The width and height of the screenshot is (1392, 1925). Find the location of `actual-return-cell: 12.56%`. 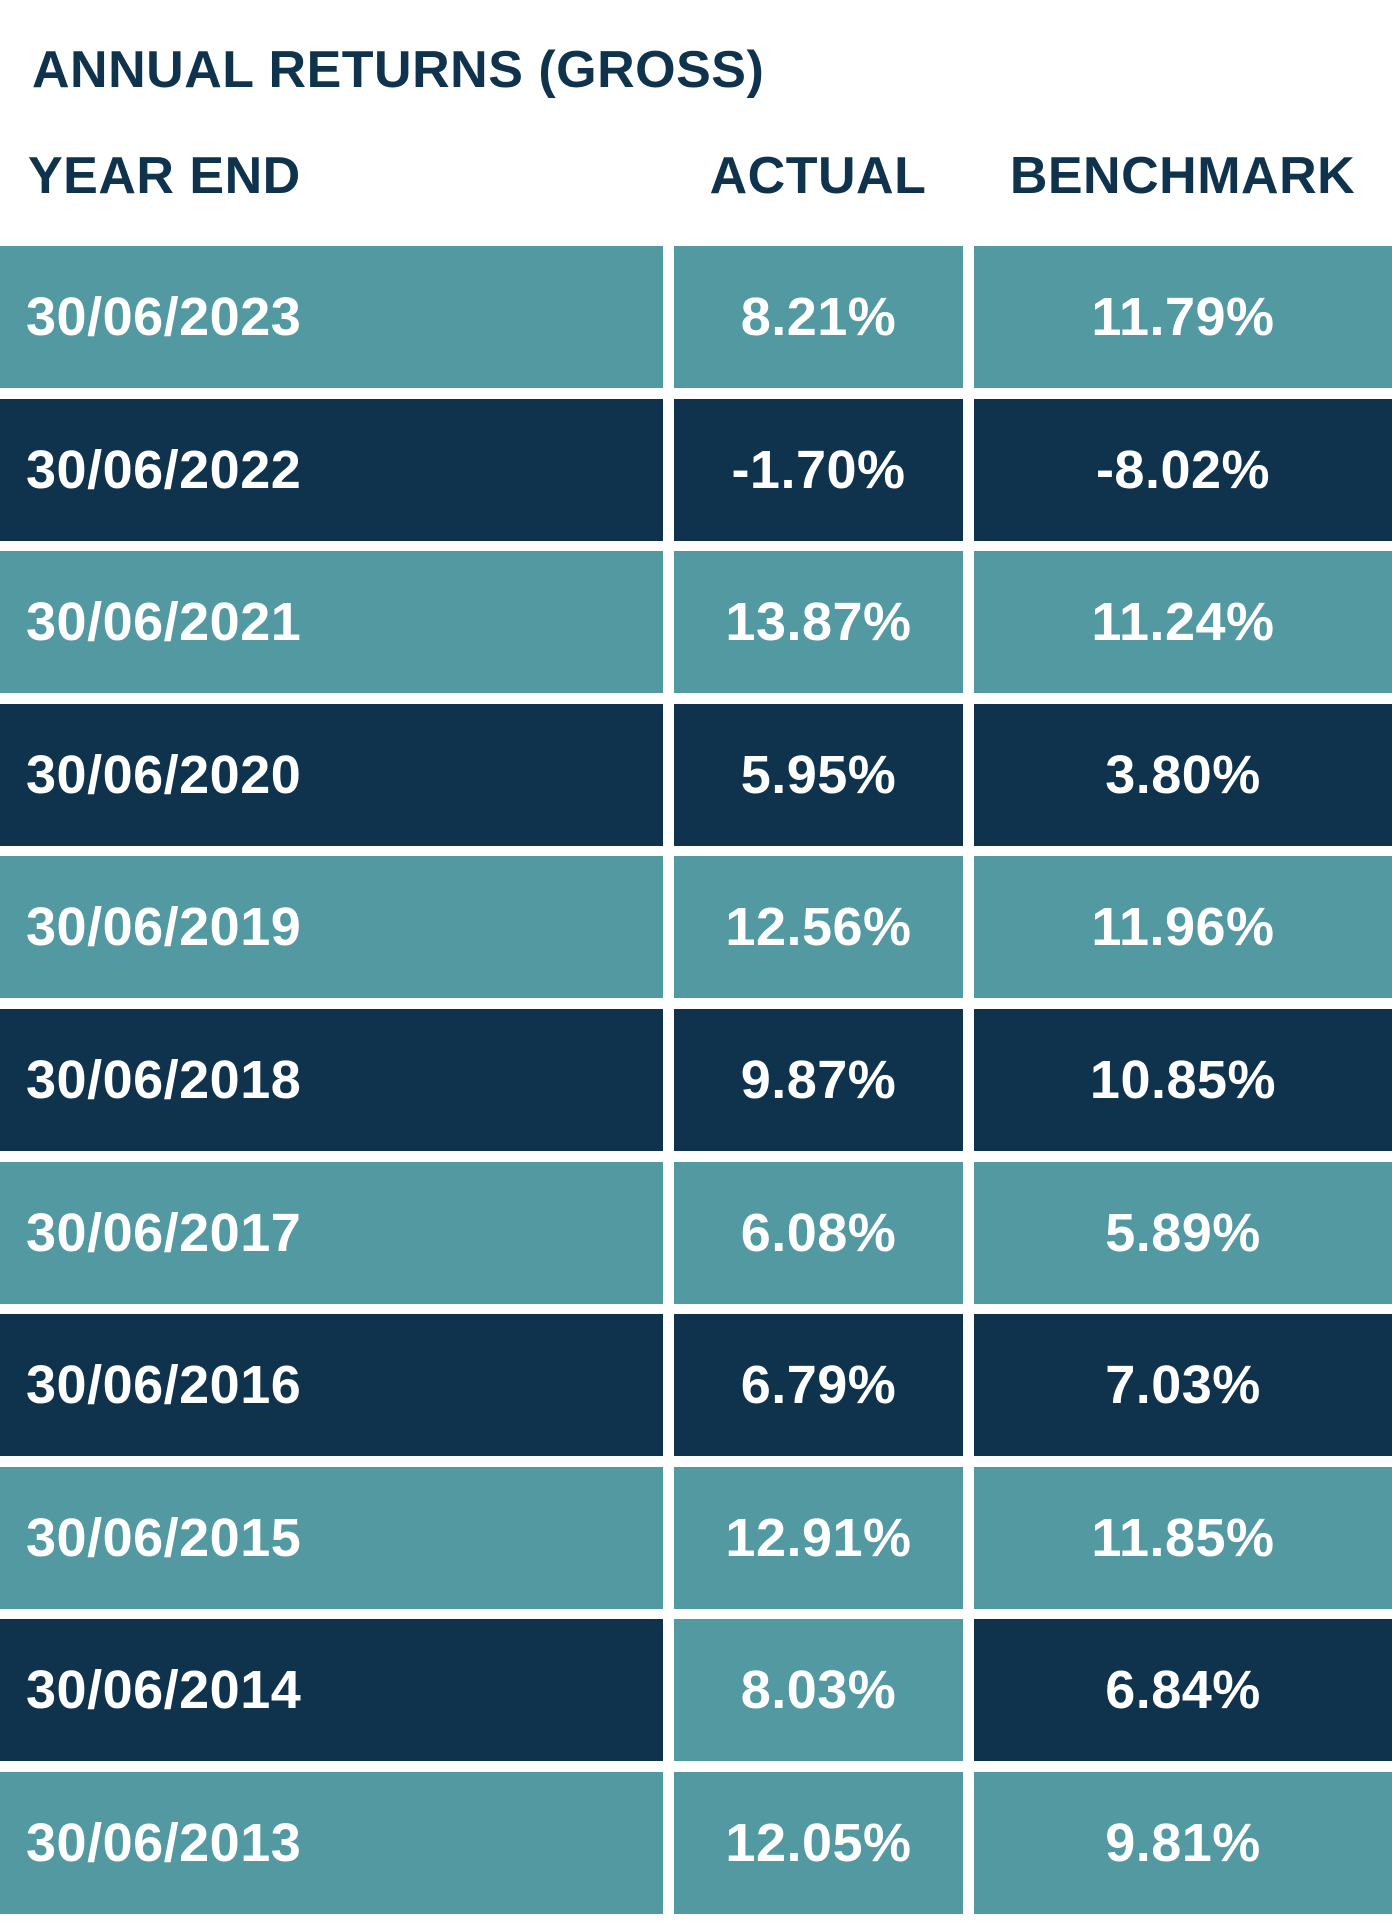

actual-return-cell: 12.56% is located at coordinates (818, 927).